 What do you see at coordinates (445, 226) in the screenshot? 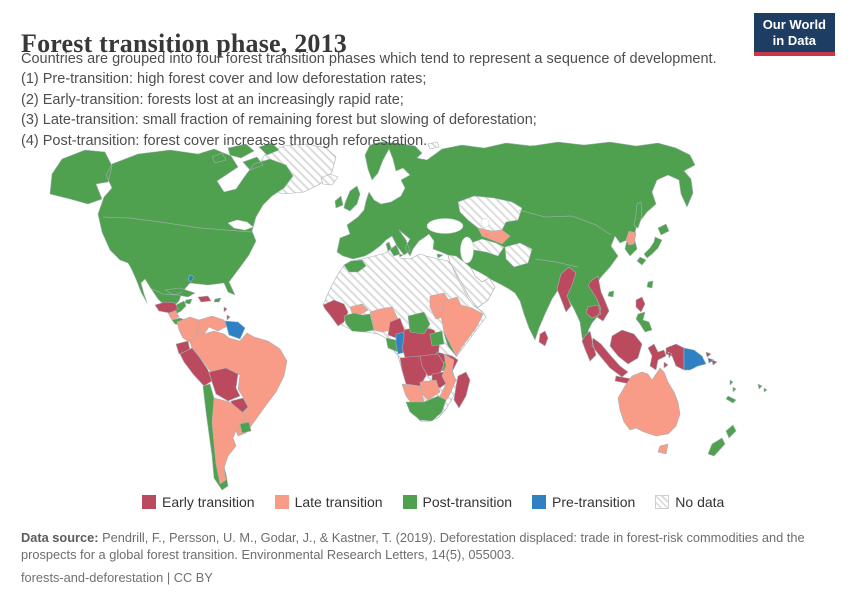
I see `black-sea` at bounding box center [445, 226].